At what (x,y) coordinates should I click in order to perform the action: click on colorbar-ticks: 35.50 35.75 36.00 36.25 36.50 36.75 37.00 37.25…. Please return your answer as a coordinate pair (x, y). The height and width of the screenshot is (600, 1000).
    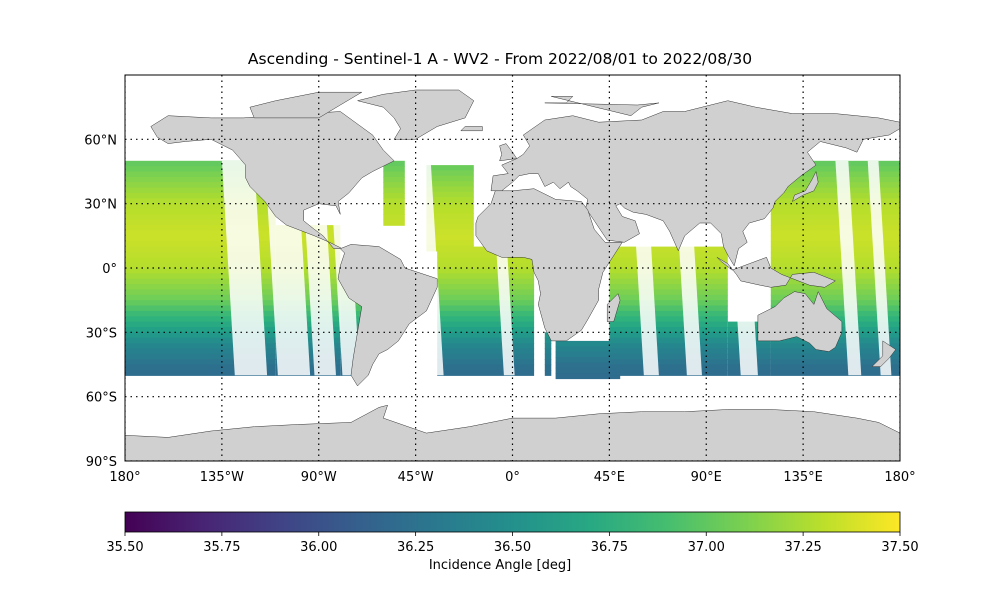
    Looking at the image, I should click on (512, 543).